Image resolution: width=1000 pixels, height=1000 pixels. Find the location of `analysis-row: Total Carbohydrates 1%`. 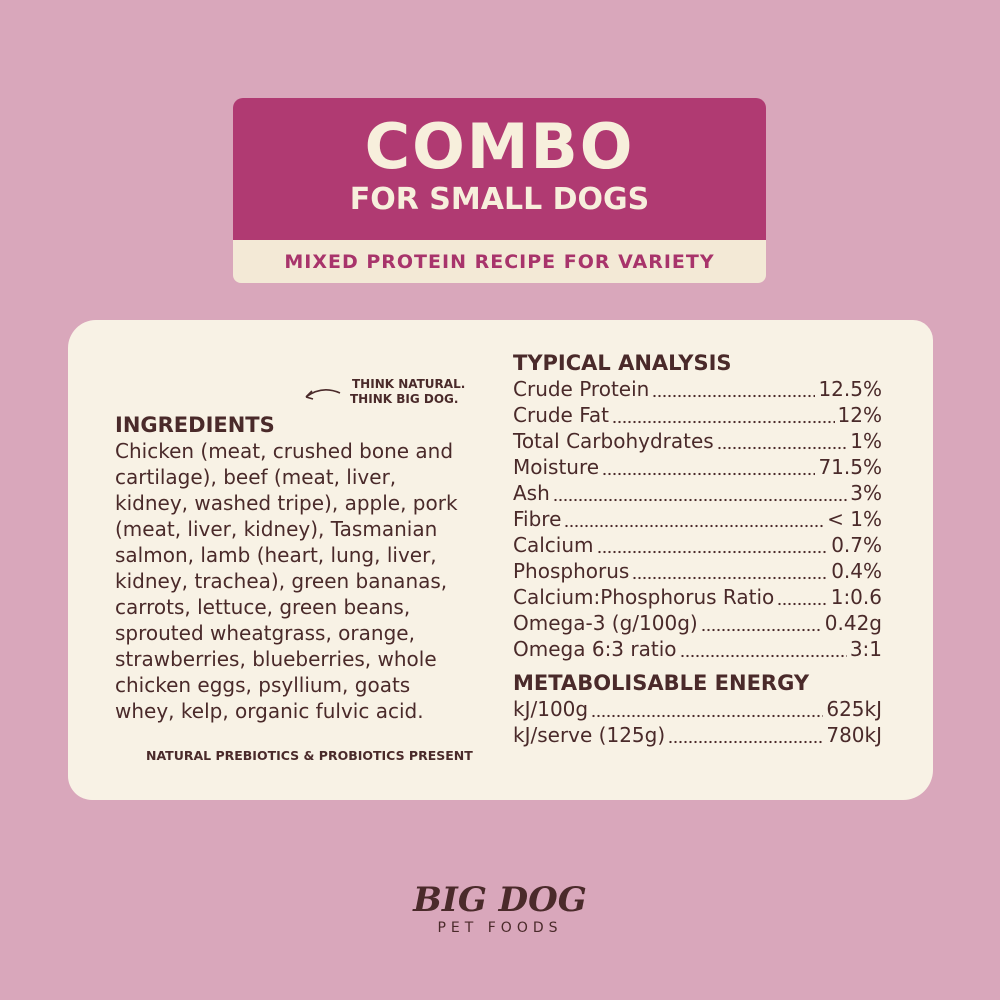

analysis-row: Total Carbohydrates 1% is located at coordinates (697, 441).